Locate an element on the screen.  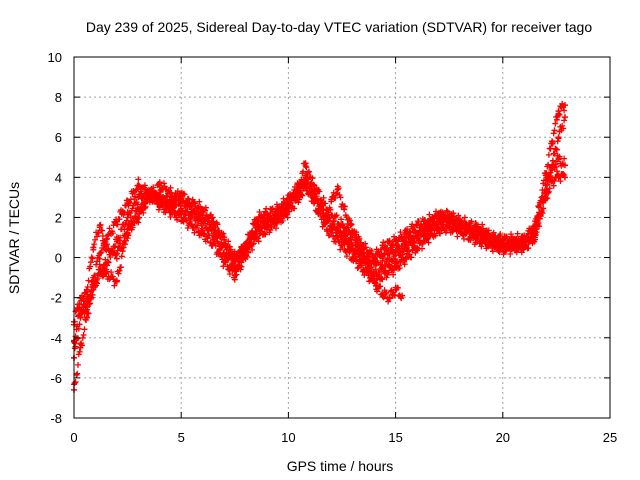
x-tick-label: 25 is located at coordinates (610, 437).